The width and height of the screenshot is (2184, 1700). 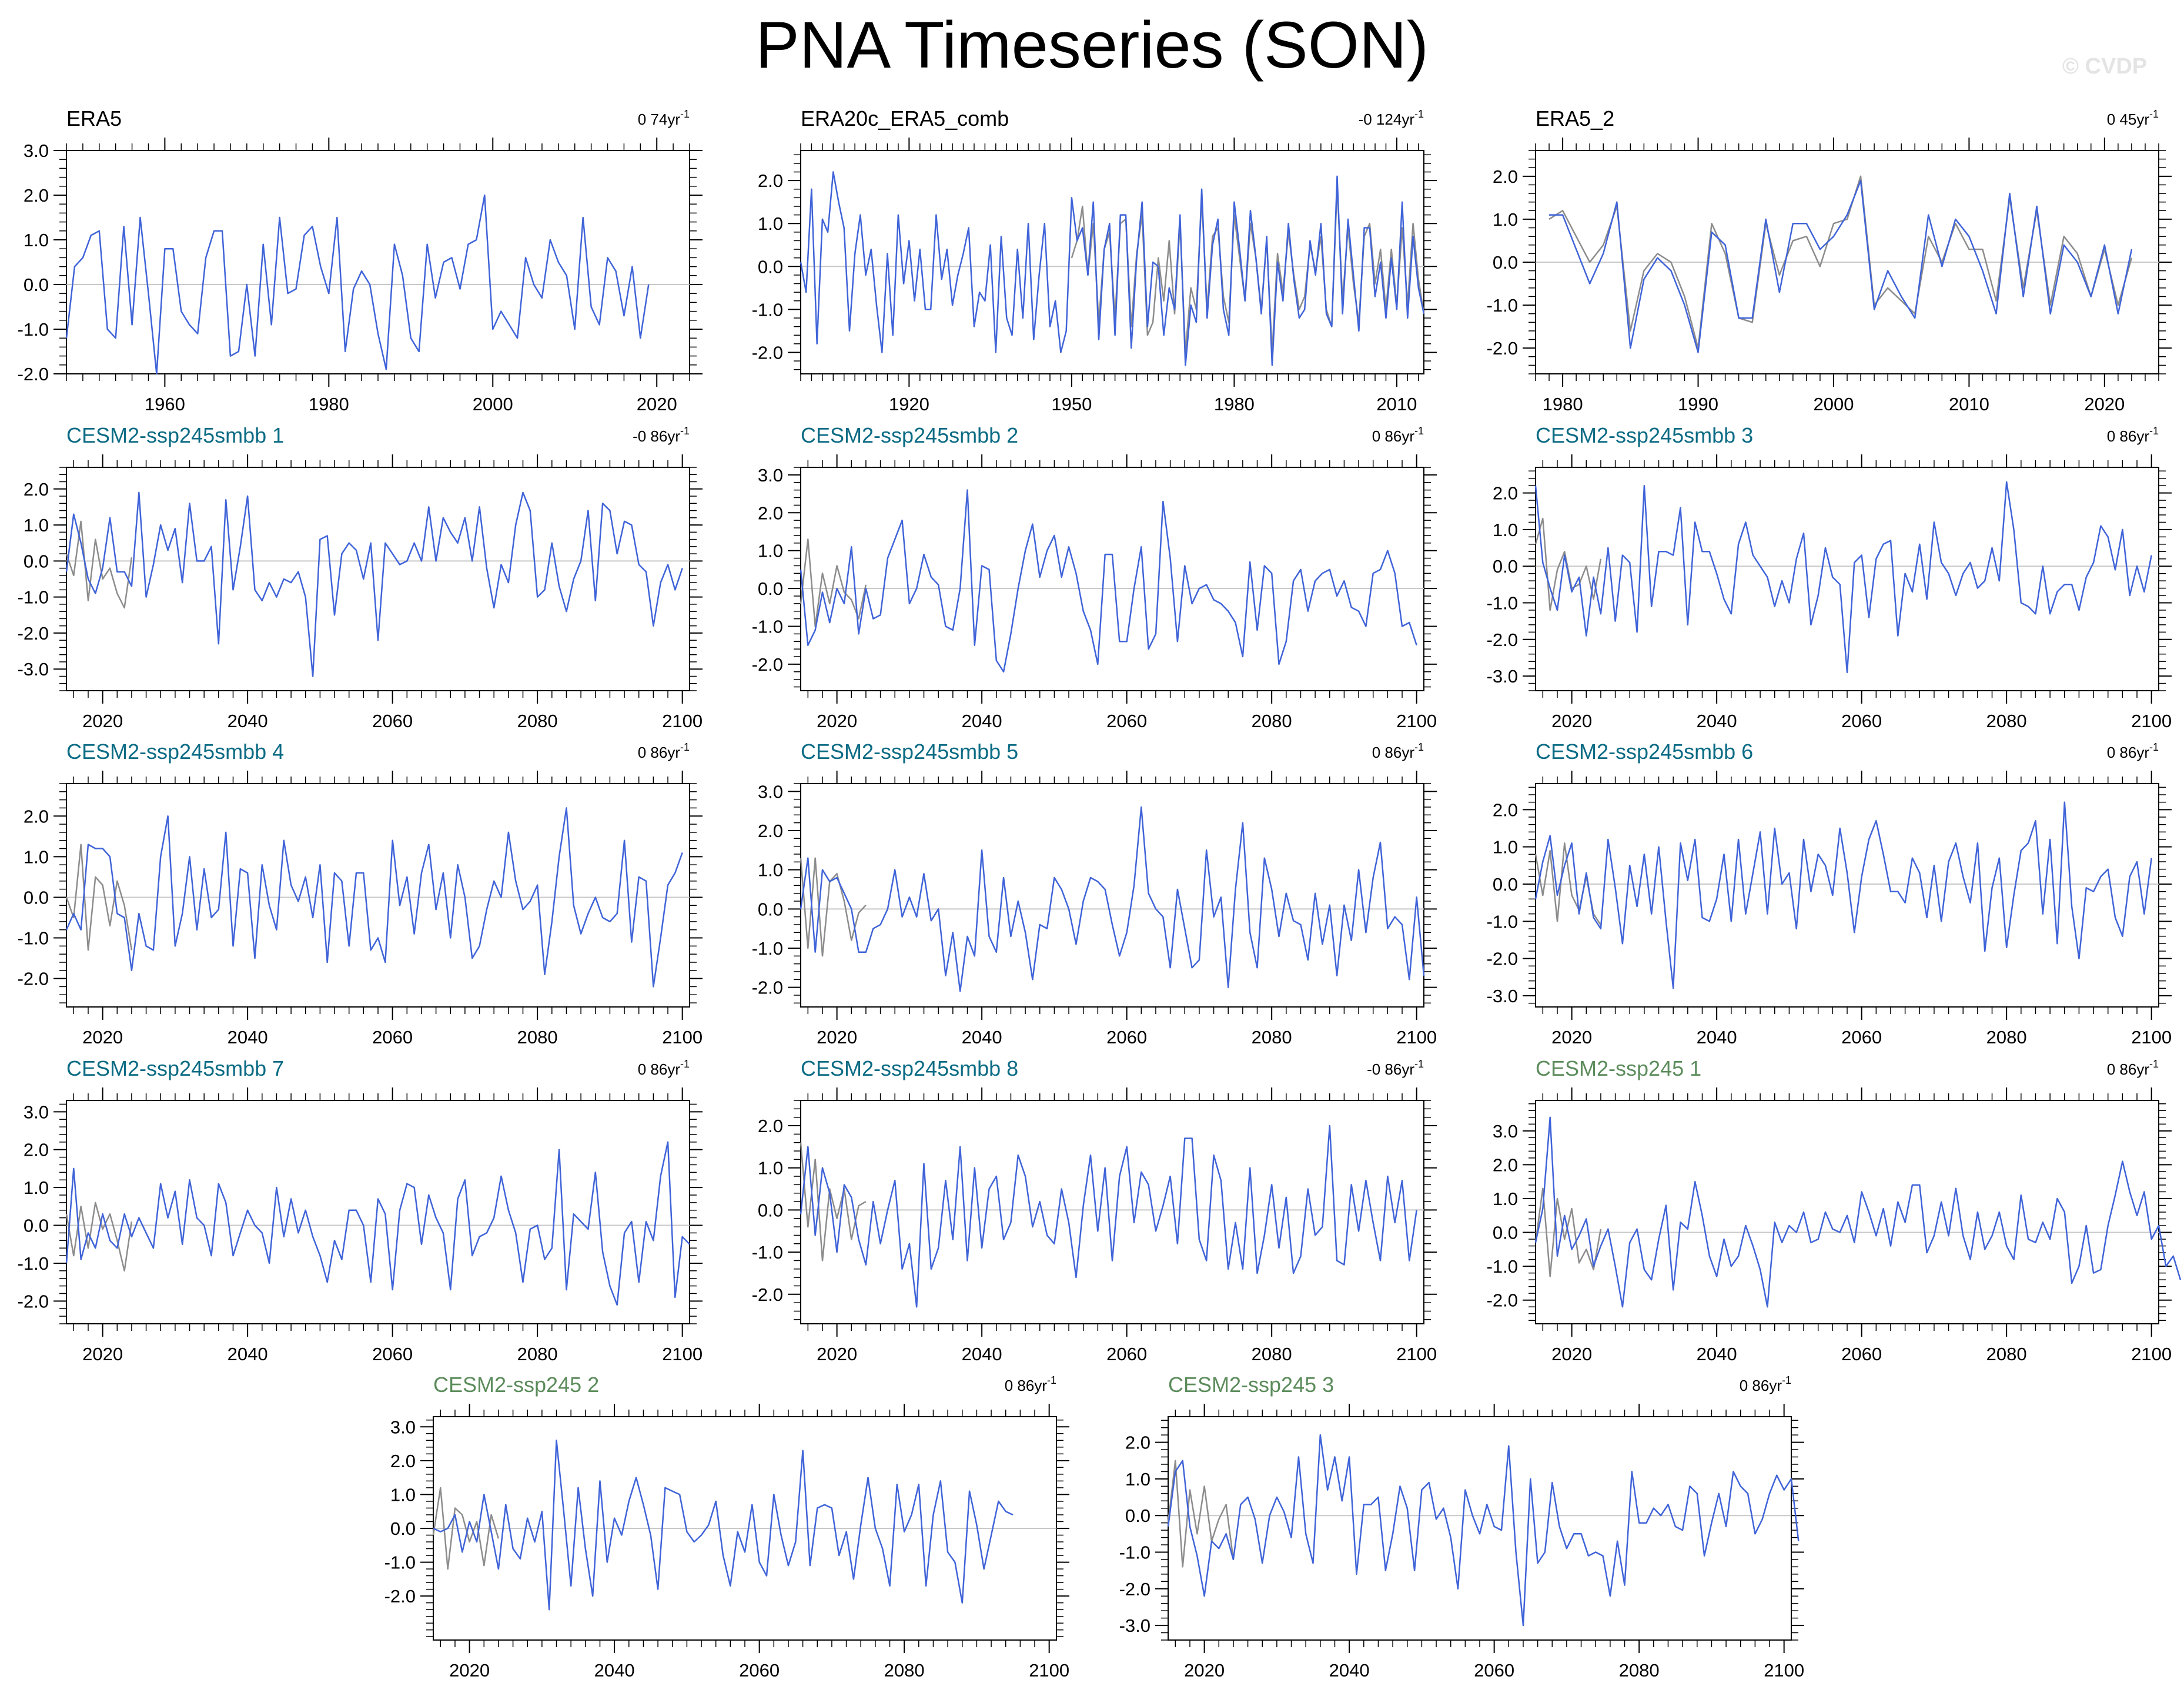 What do you see at coordinates (1571, 1354) in the screenshot?
I see `chart-cesm2-ssp245-1-xtick-label: 2020` at bounding box center [1571, 1354].